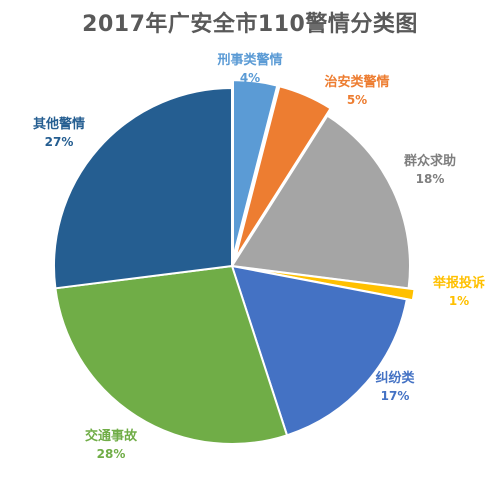 The height and width of the screenshot is (480, 500). Describe the element at coordinates (249, 60) in the screenshot. I see `slice-label-name: 刑事类警情` at that location.